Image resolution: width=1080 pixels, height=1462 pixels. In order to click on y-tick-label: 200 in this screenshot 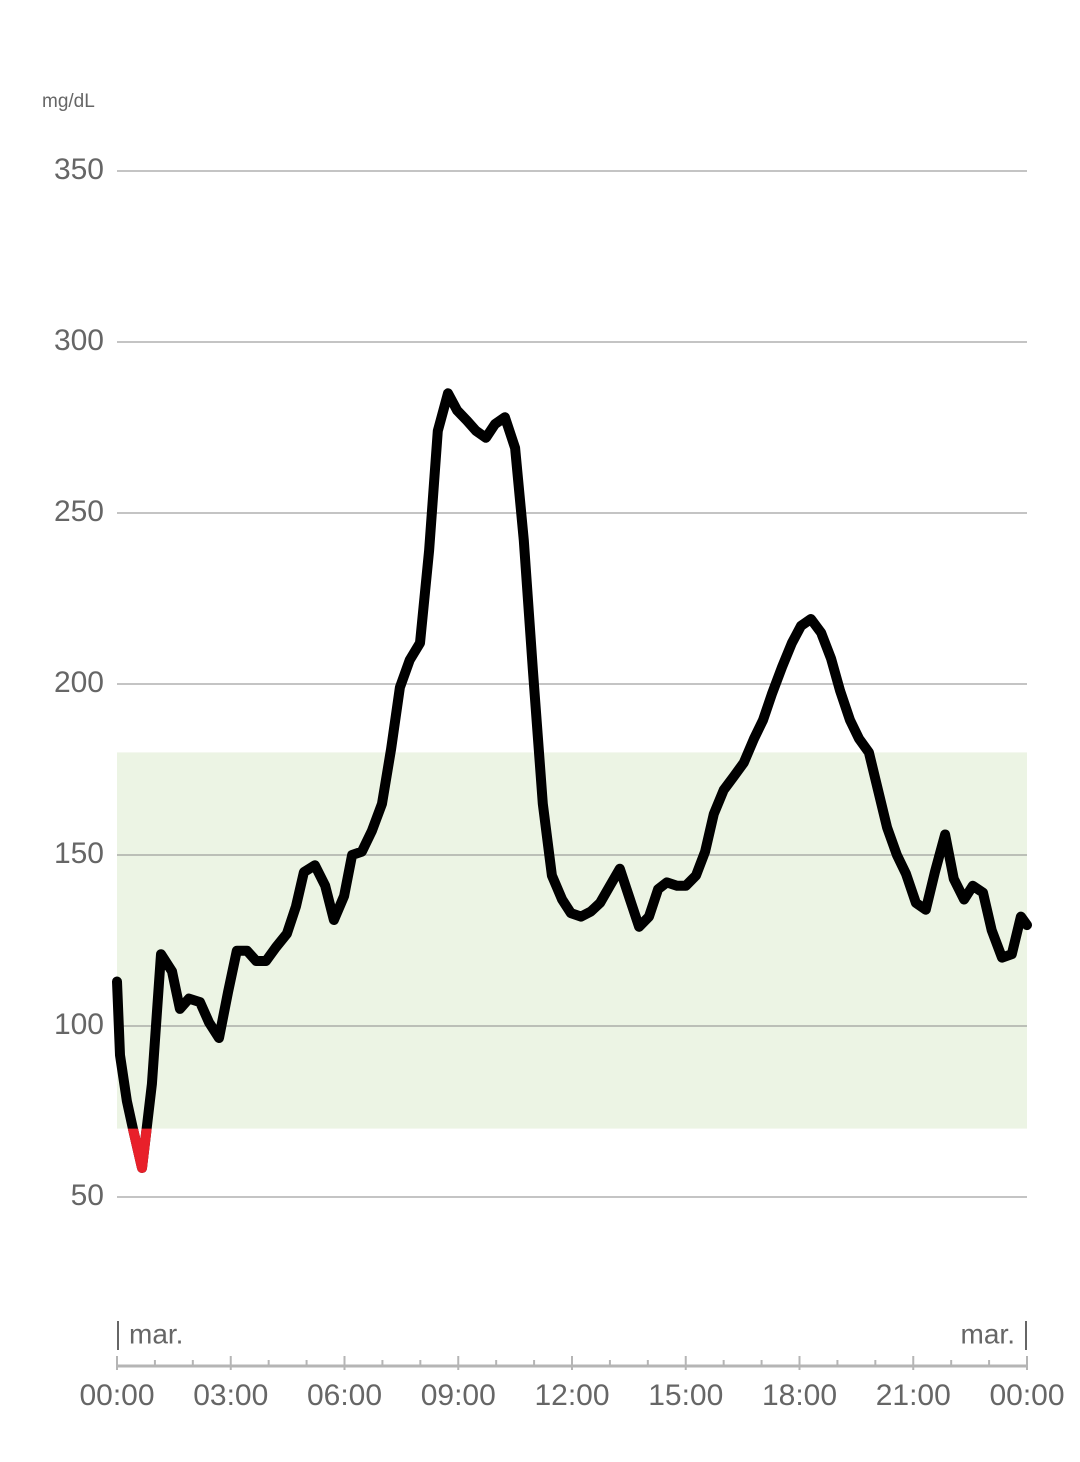, I will do `click(79, 682)`.